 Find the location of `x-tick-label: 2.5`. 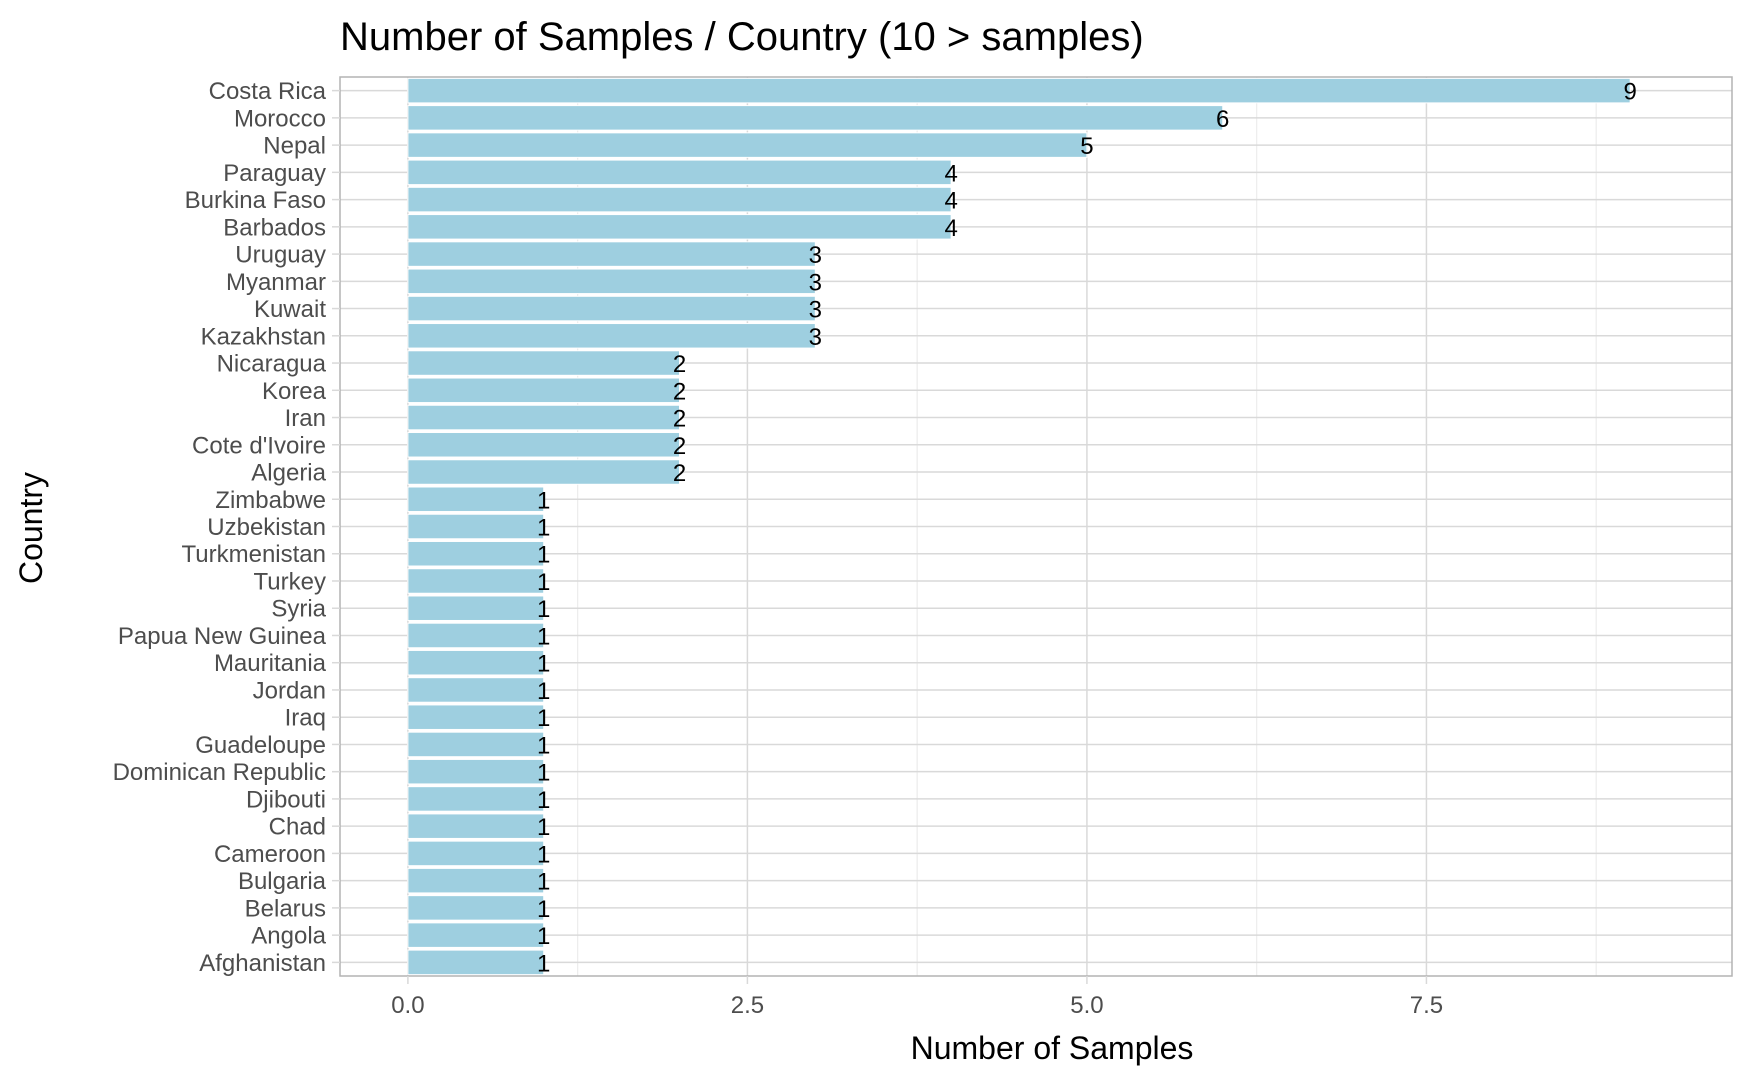

x-tick-label: 2.5 is located at coordinates (747, 1005).